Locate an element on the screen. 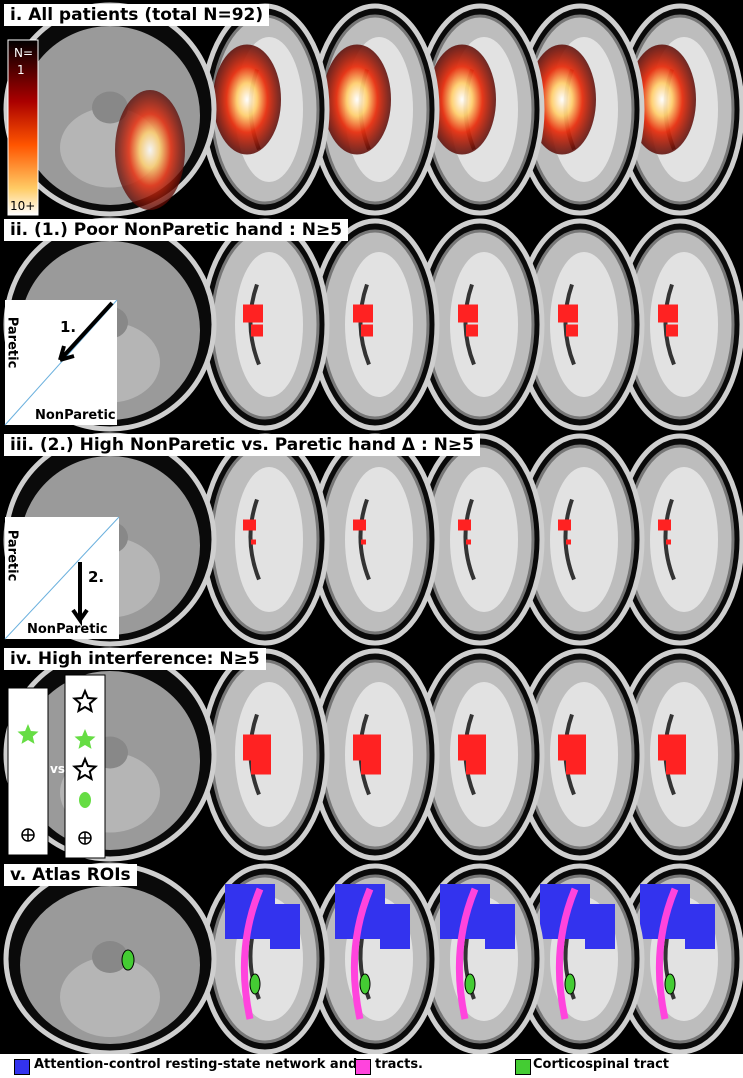 This screenshot has height=1078, width=743. identity-line is located at coordinates (62, 578).